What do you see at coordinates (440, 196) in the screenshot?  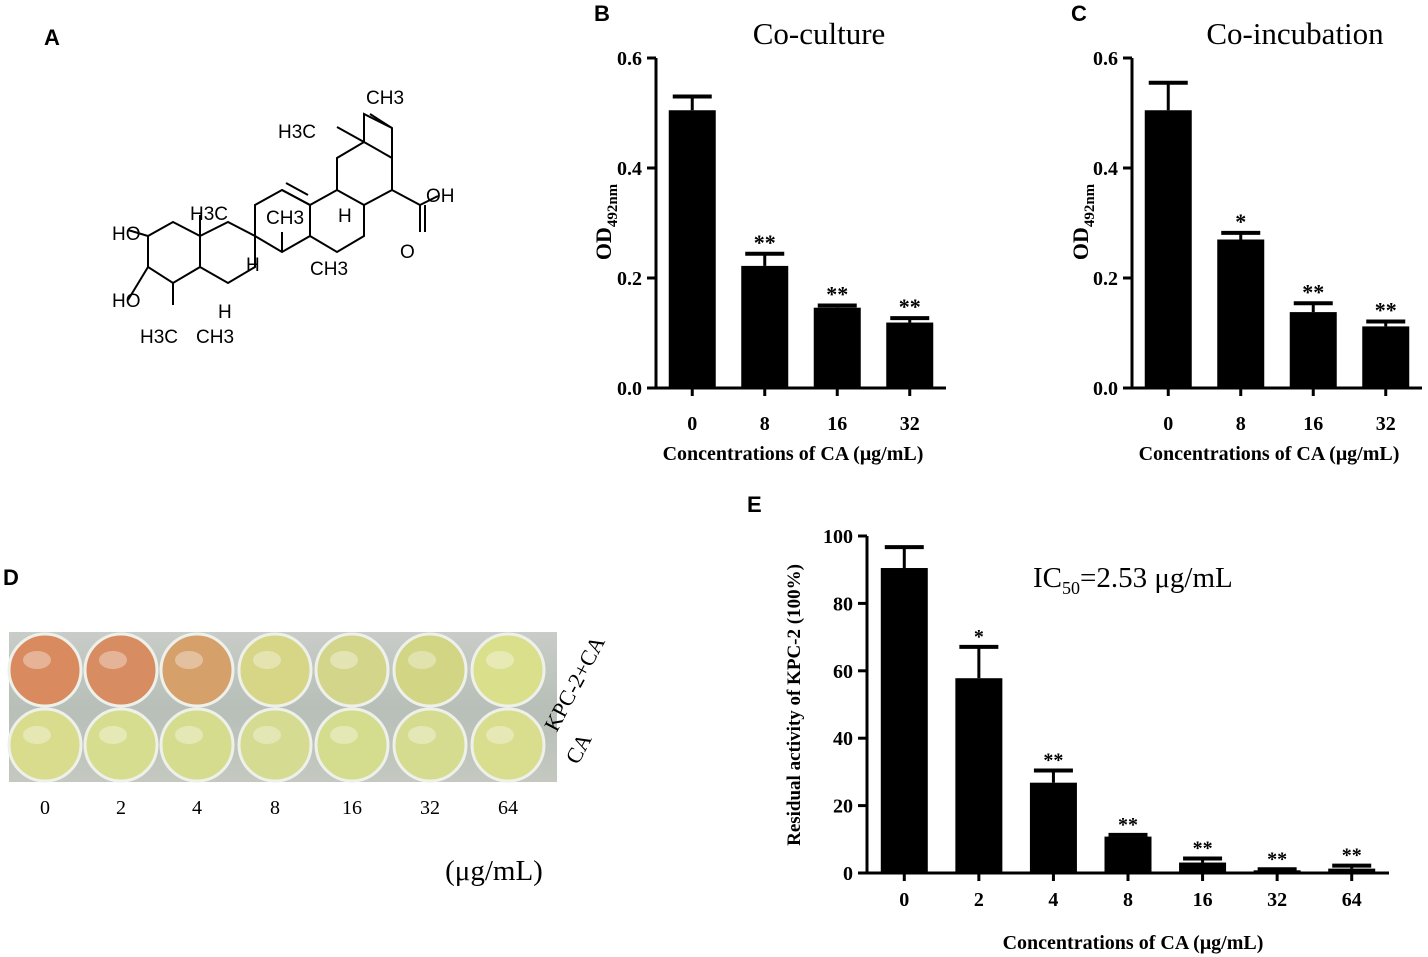 I see `chem-label: OH` at bounding box center [440, 196].